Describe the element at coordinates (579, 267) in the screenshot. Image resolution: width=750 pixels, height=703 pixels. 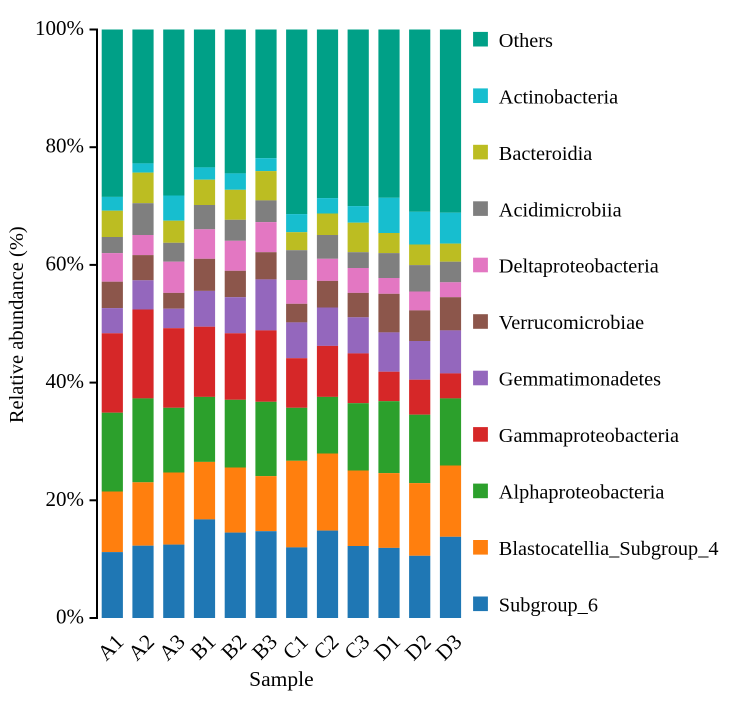
I see `svg-text: Deltaproteobacteria` at that location.